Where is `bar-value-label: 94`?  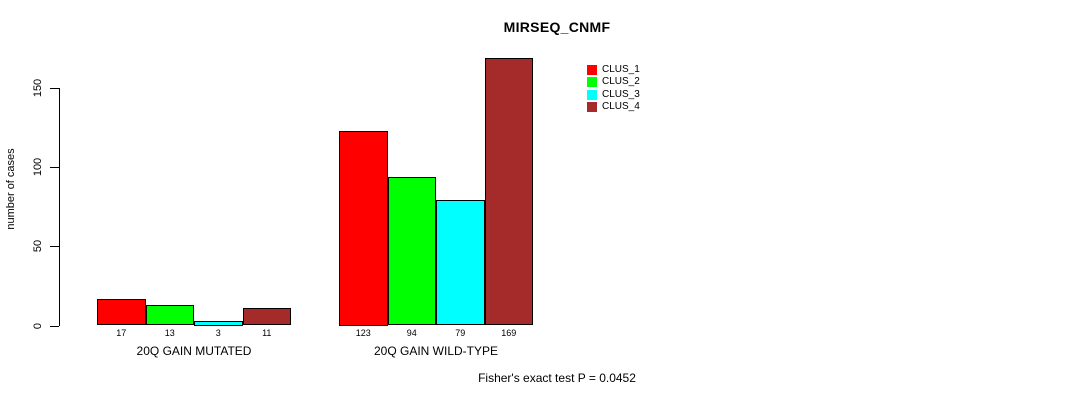
bar-value-label: 94 is located at coordinates (411, 333).